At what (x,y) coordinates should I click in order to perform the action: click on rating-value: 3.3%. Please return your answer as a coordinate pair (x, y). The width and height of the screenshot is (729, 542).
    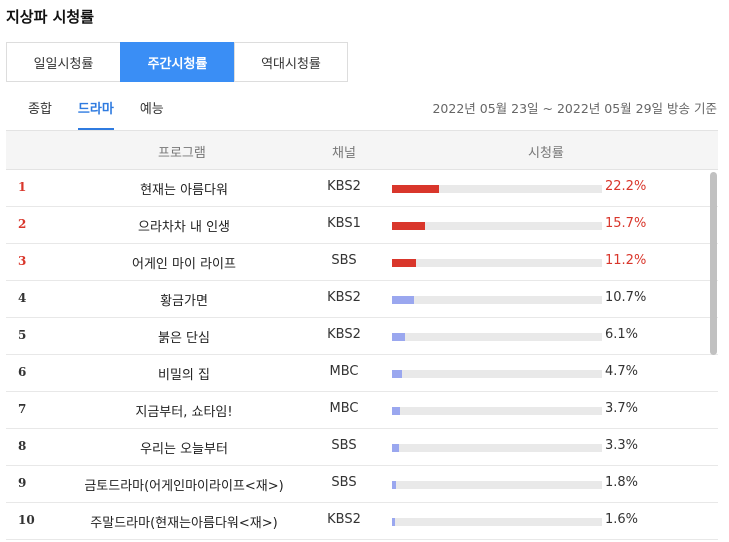
    Looking at the image, I should click on (622, 445).